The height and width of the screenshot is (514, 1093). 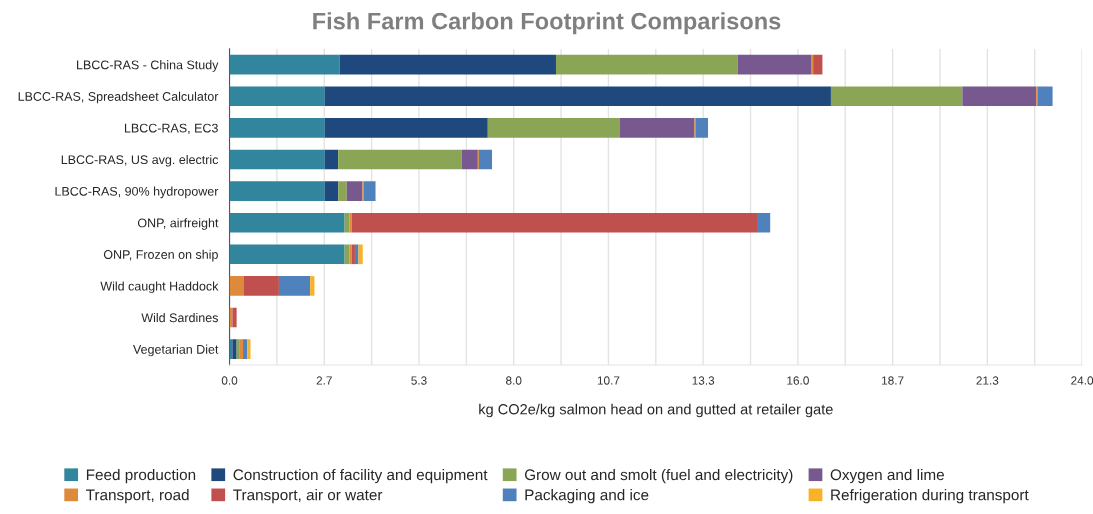 I want to click on chart-title: Fish Farm Carbon Footprint Comparisons, so click(x=547, y=23).